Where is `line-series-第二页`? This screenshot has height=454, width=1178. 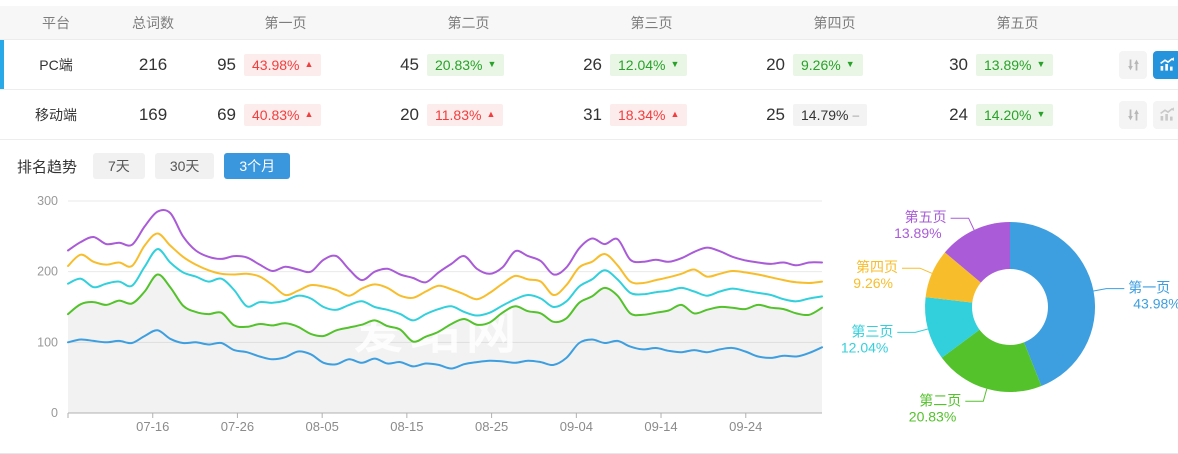 line-series-第二页 is located at coordinates (445, 308).